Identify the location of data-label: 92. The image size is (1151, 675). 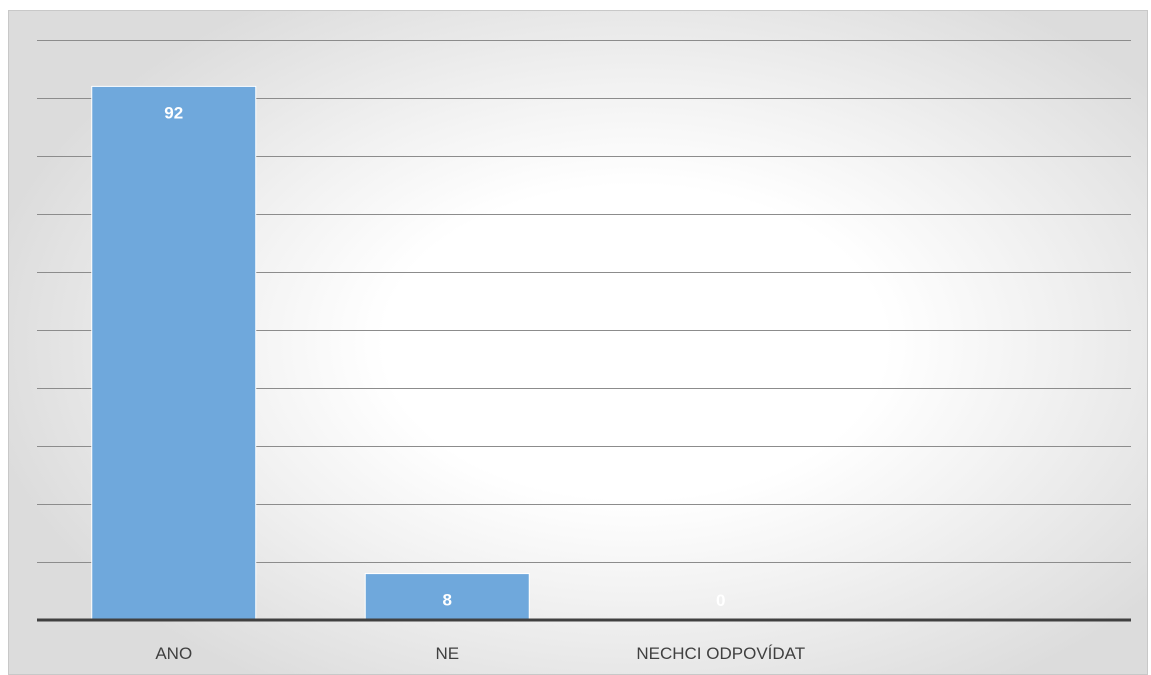
(173, 112).